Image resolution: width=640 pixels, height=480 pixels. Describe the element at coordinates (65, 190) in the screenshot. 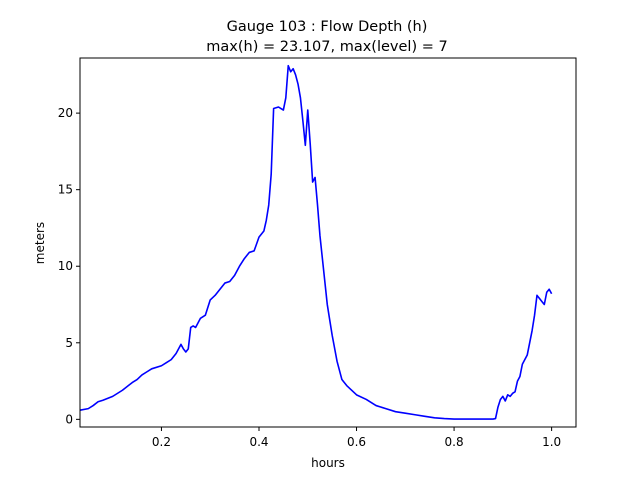

I see `y-tick-label: 15` at that location.